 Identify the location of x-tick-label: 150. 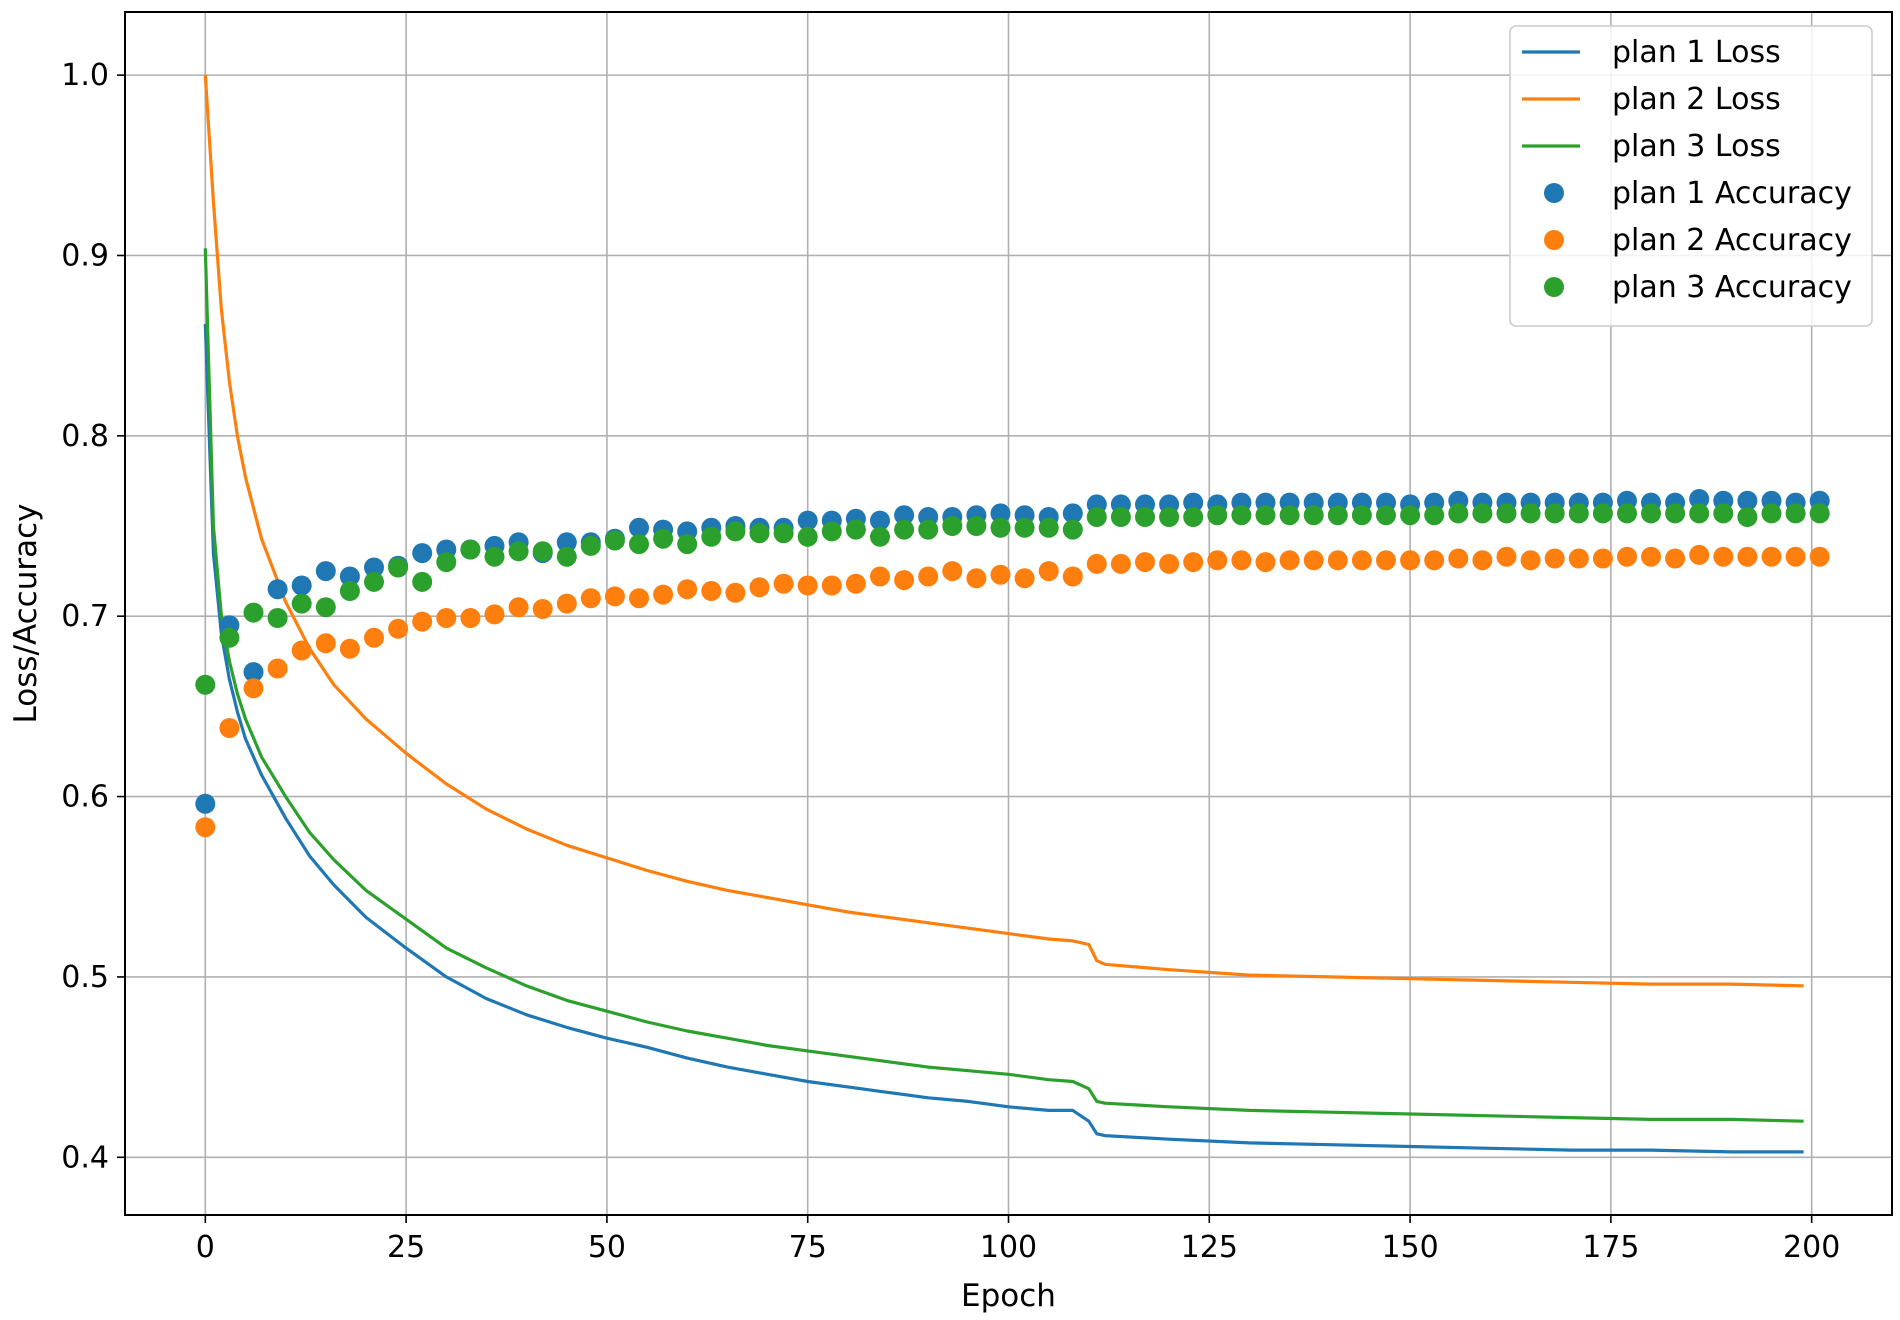
(1409, 1247).